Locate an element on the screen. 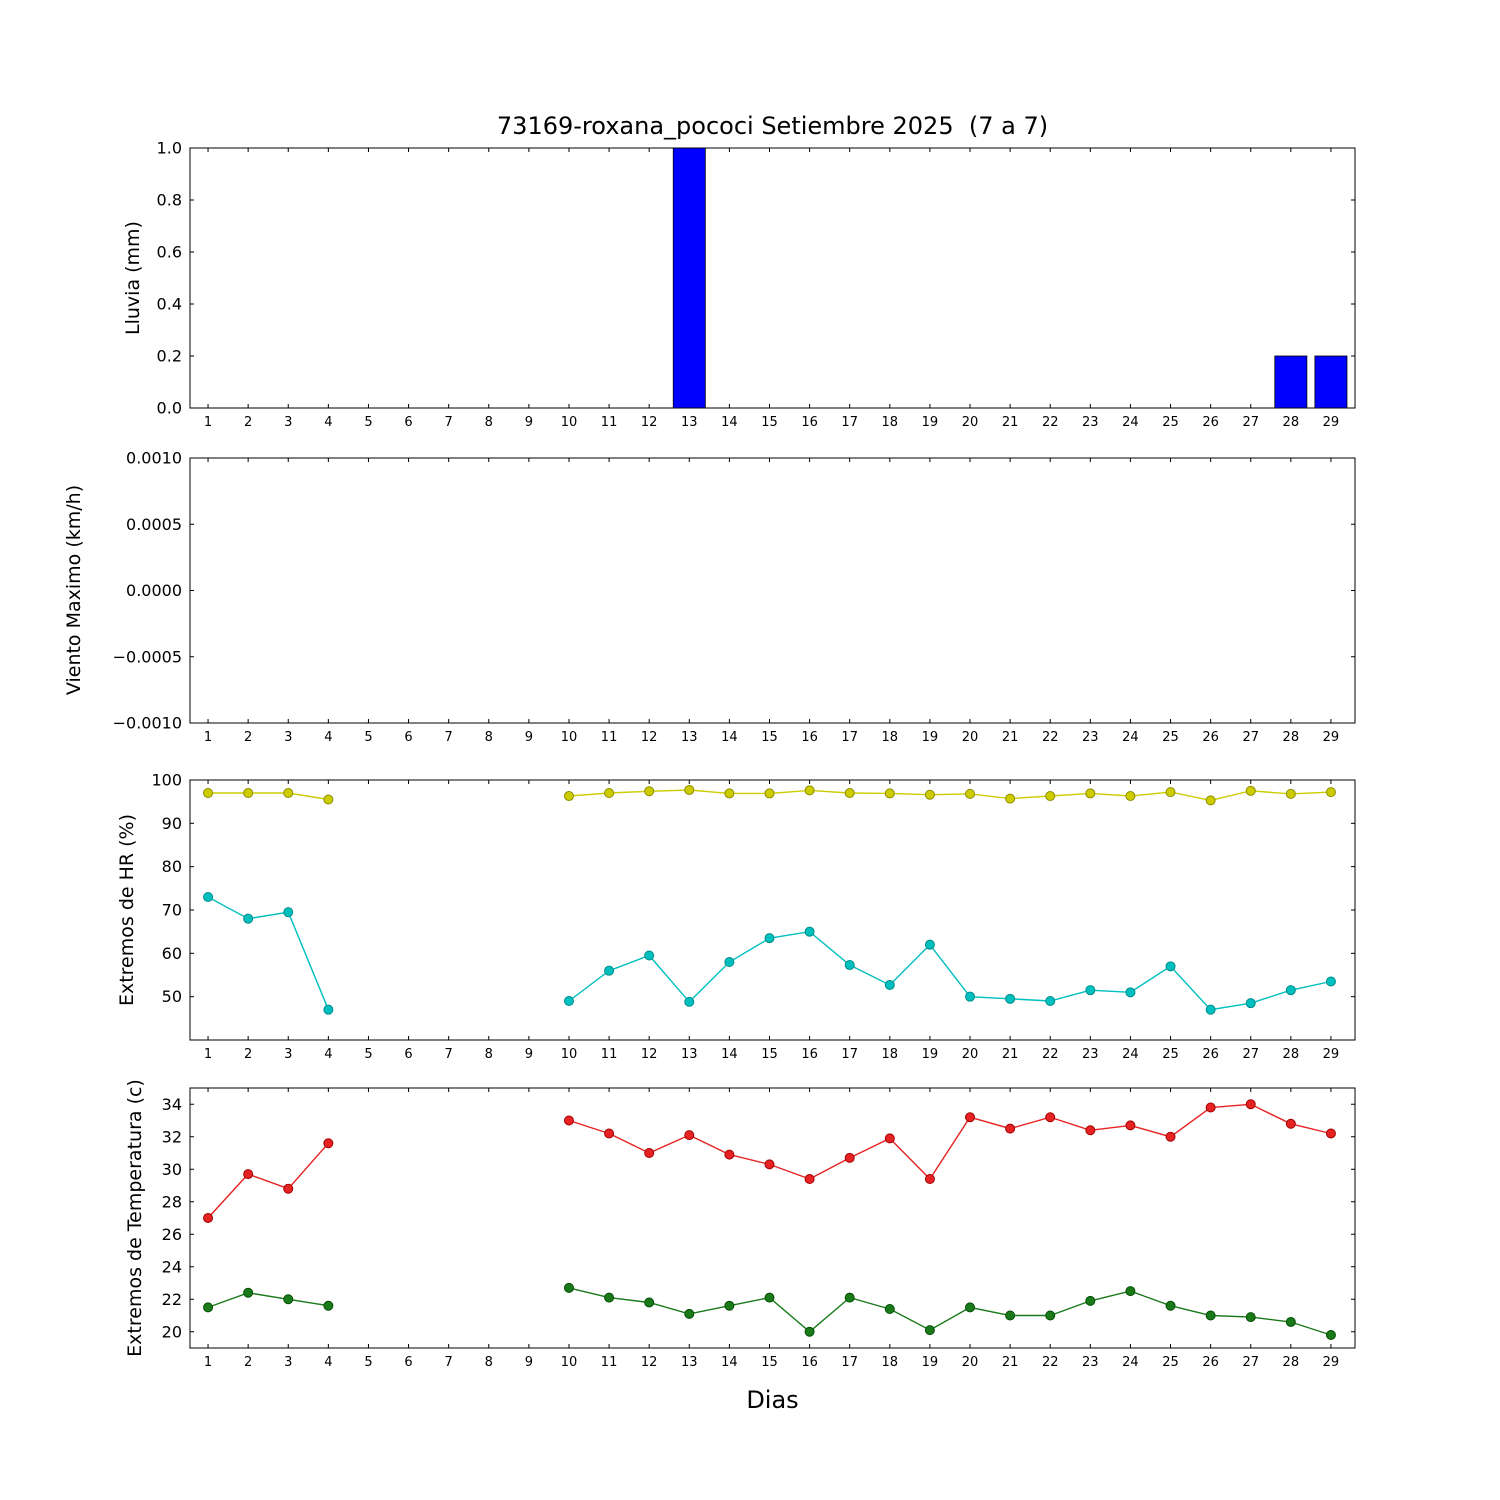  svg-text: 1.0 is located at coordinates (169, 148).